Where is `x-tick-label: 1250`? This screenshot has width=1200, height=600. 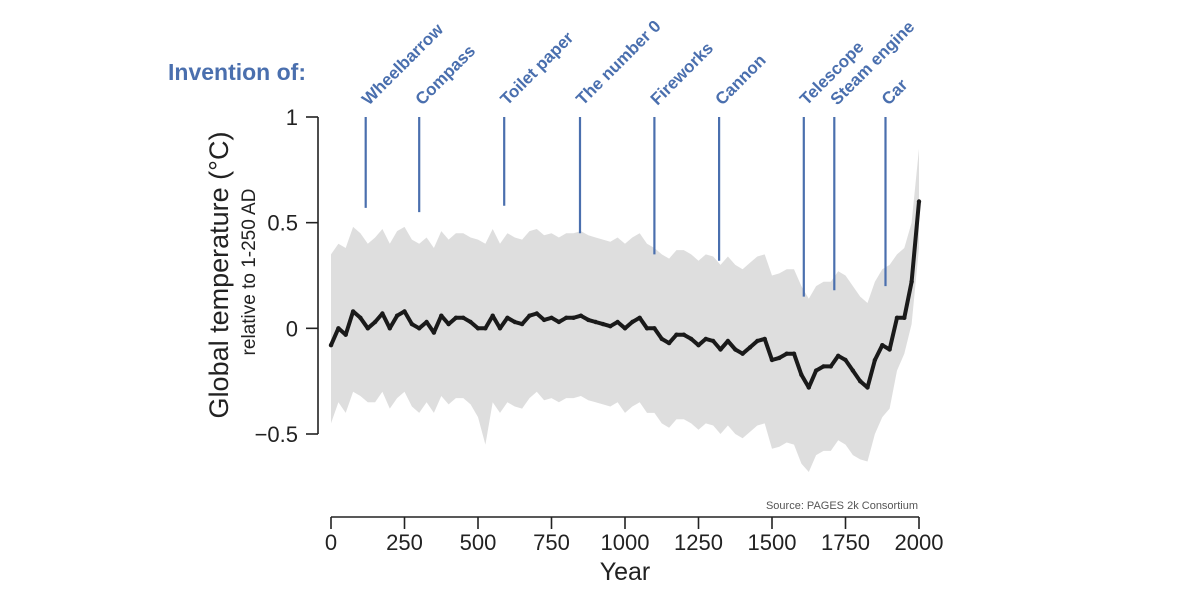 x-tick-label: 1250 is located at coordinates (698, 542).